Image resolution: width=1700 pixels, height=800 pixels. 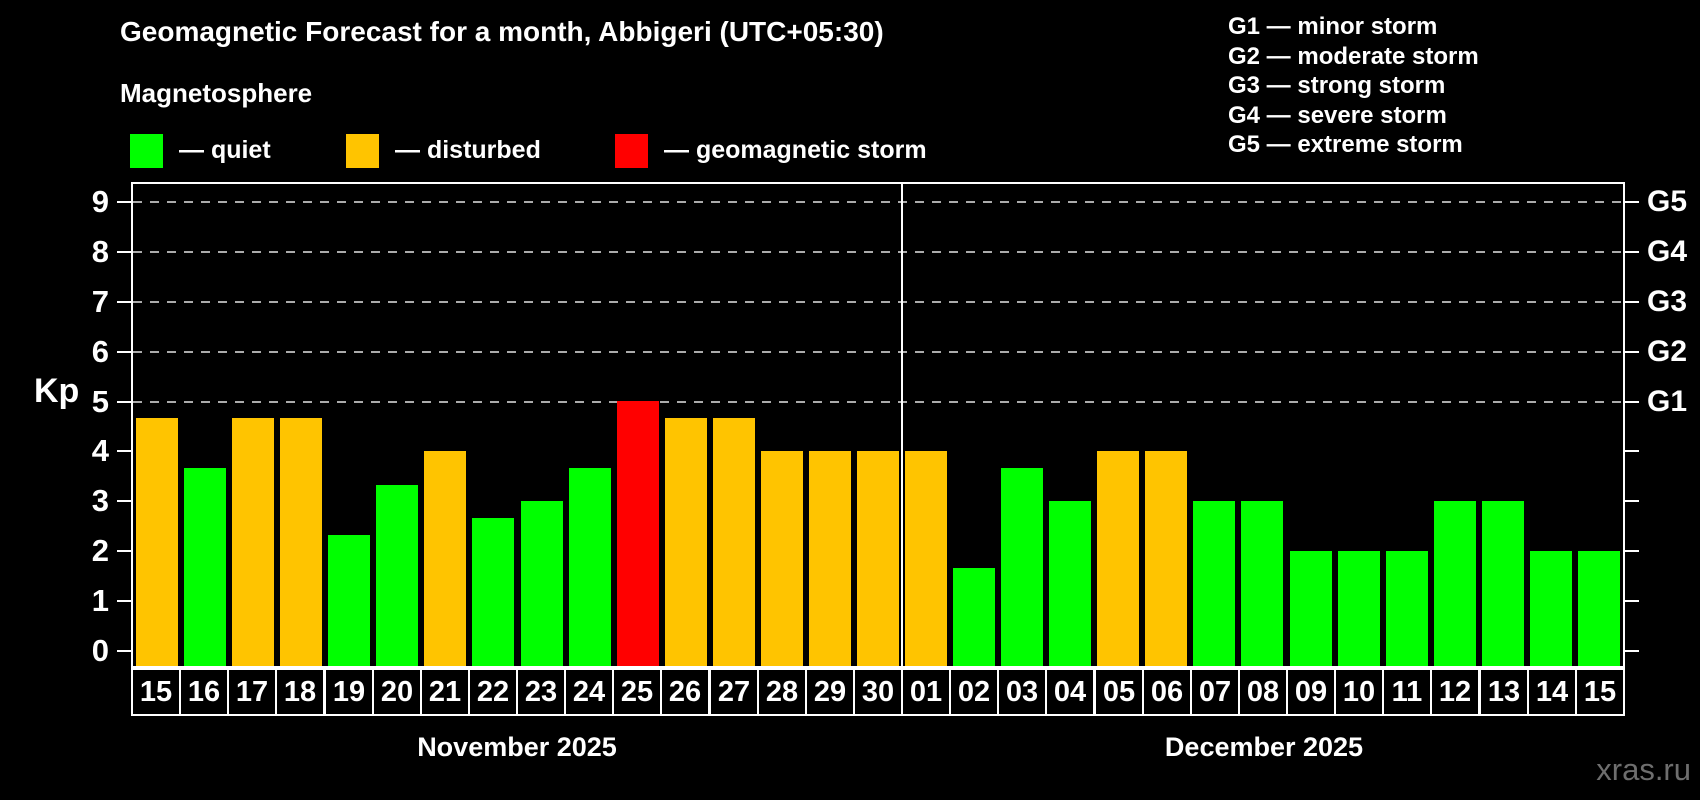 I want to click on day-label-nov-22: 22, so click(x=493, y=692).